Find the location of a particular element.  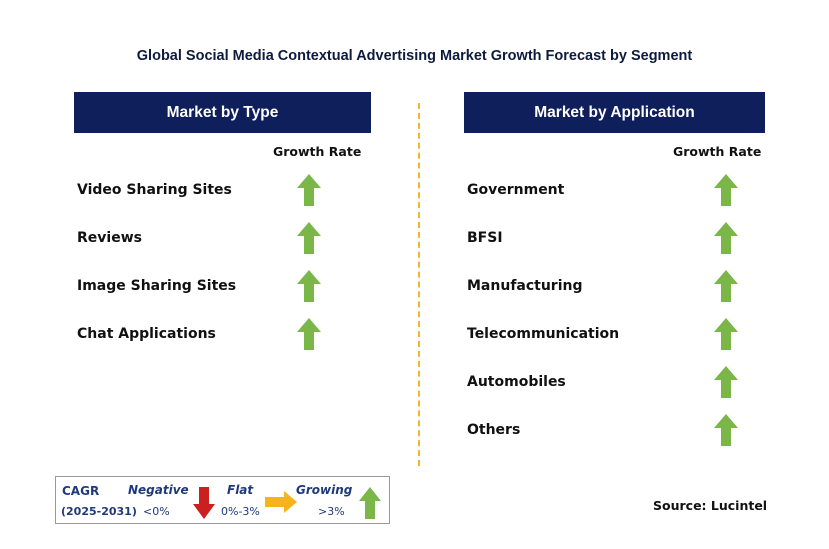

left-growth-rate-label: Growth Rate is located at coordinates (317, 151).